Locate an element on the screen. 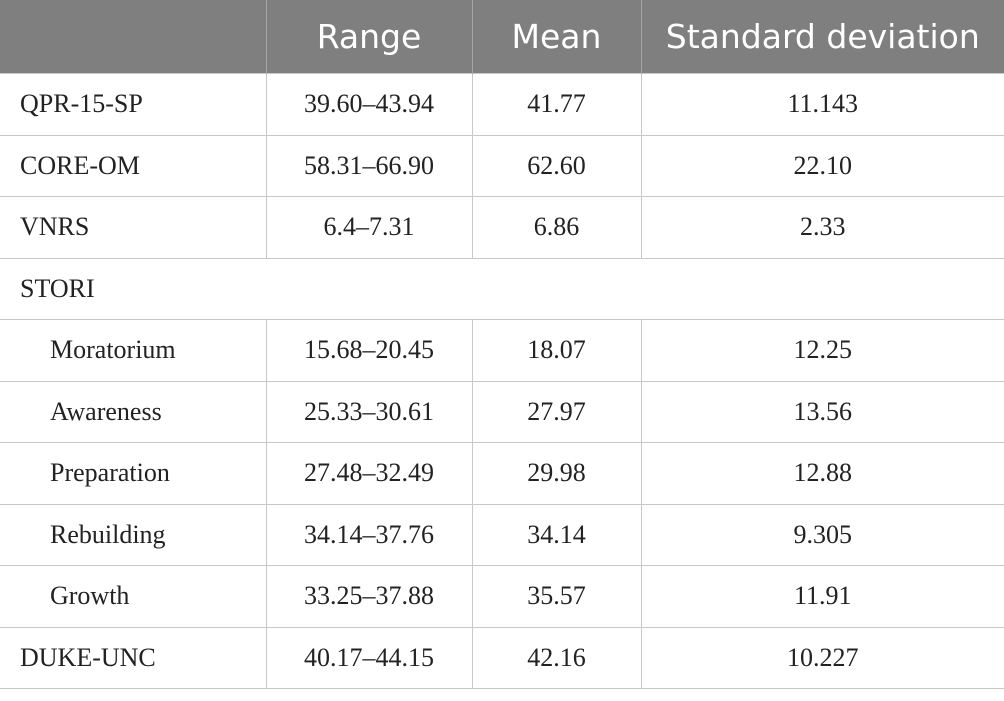 This screenshot has width=1004, height=701. table-row: QPR-15-SP 39.60–43.94 41.77 11.143 is located at coordinates (502, 104).